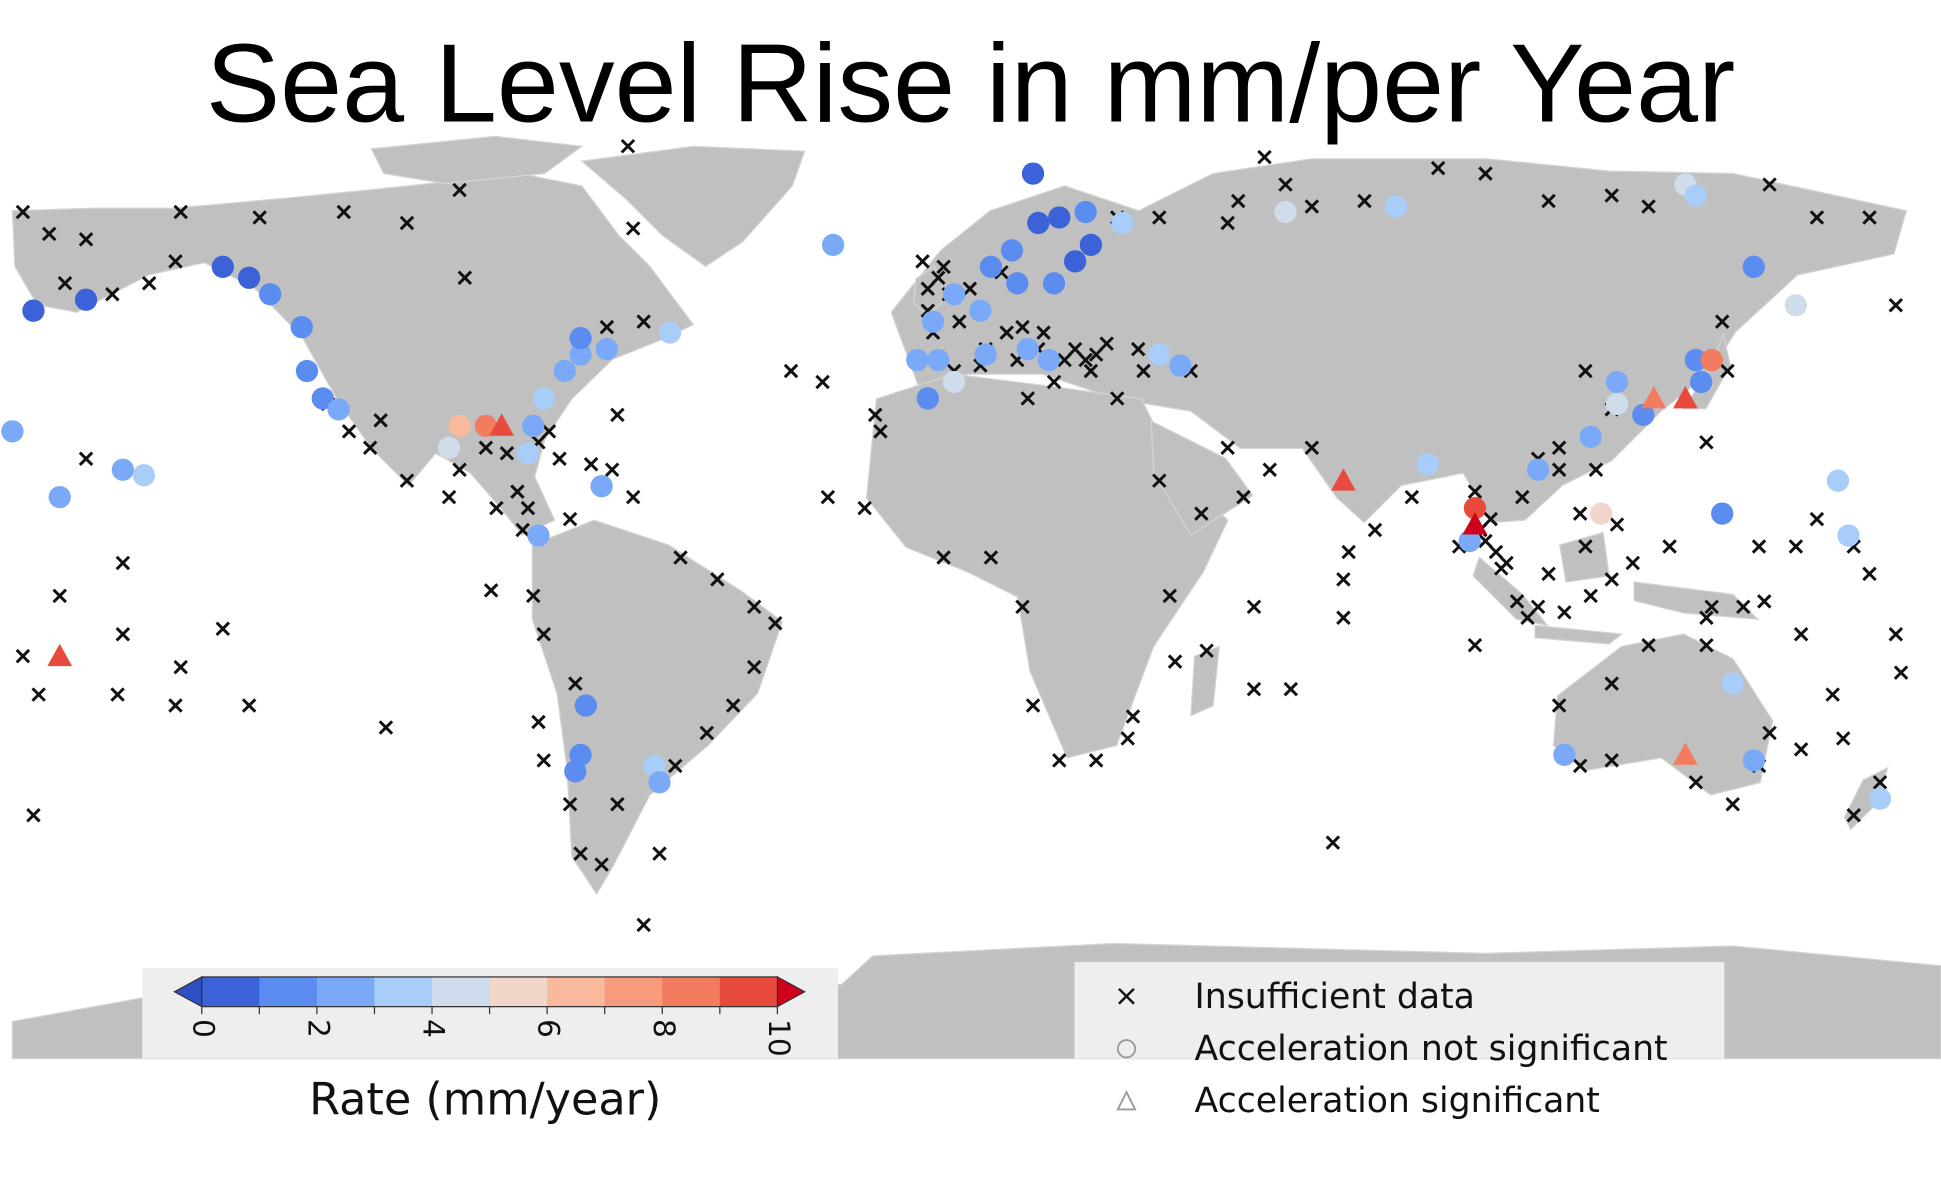  Describe the element at coordinates (970, 83) in the screenshot. I see `chart-title: Sea Level Rise in mm/per Year` at that location.